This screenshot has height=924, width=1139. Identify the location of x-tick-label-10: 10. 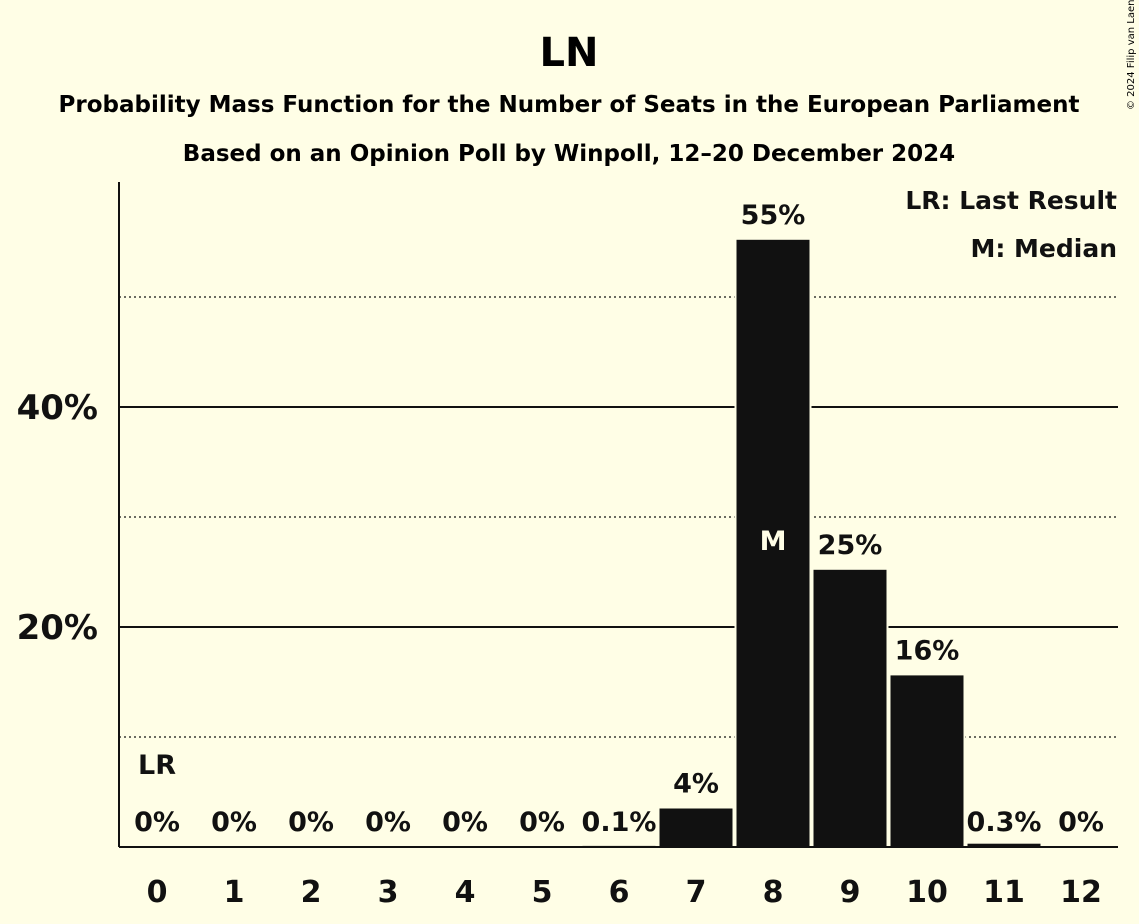
(927, 892).